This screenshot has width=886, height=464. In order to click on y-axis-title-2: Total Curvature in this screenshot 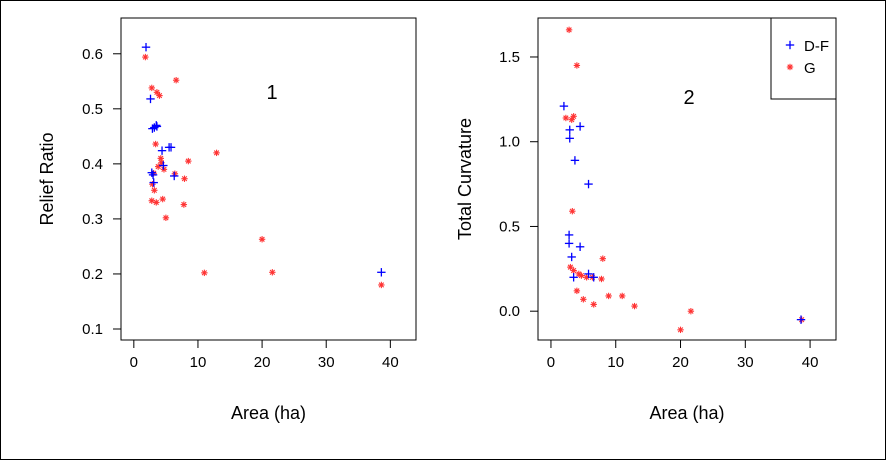, I will do `click(465, 179)`.